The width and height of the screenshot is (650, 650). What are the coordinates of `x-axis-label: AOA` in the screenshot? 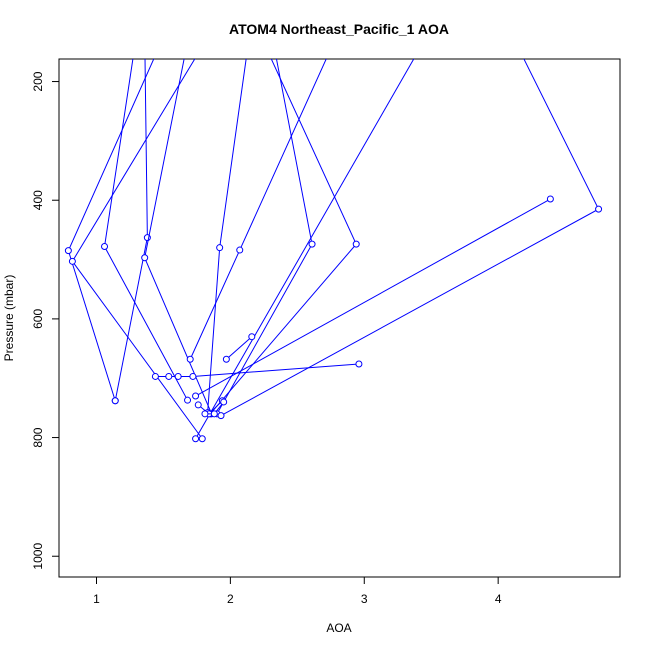 It's located at (338, 628).